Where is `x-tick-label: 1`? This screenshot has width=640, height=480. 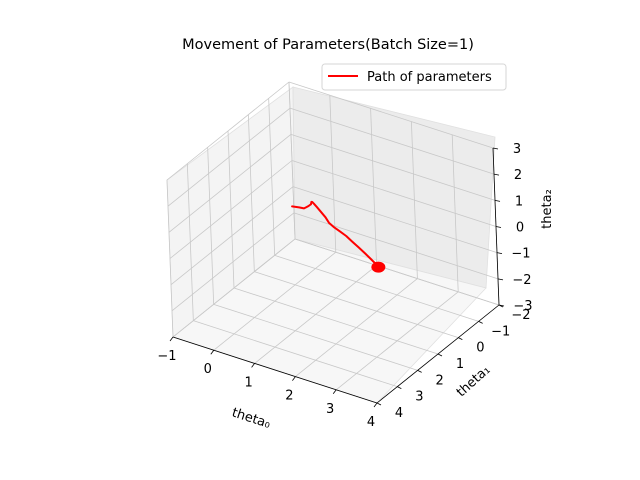
x-tick-label: 1 is located at coordinates (248, 382).